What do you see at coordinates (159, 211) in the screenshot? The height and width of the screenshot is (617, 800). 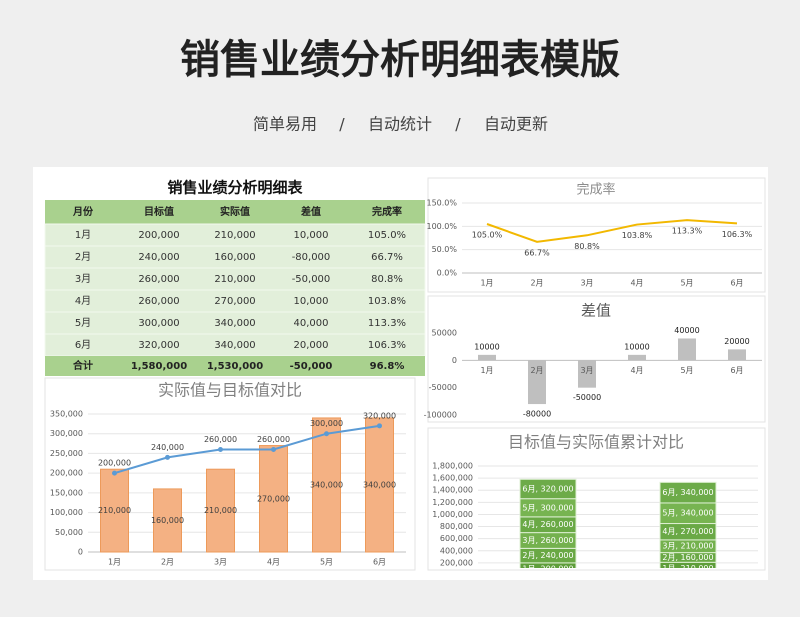 I see `column-header: 目标值` at bounding box center [159, 211].